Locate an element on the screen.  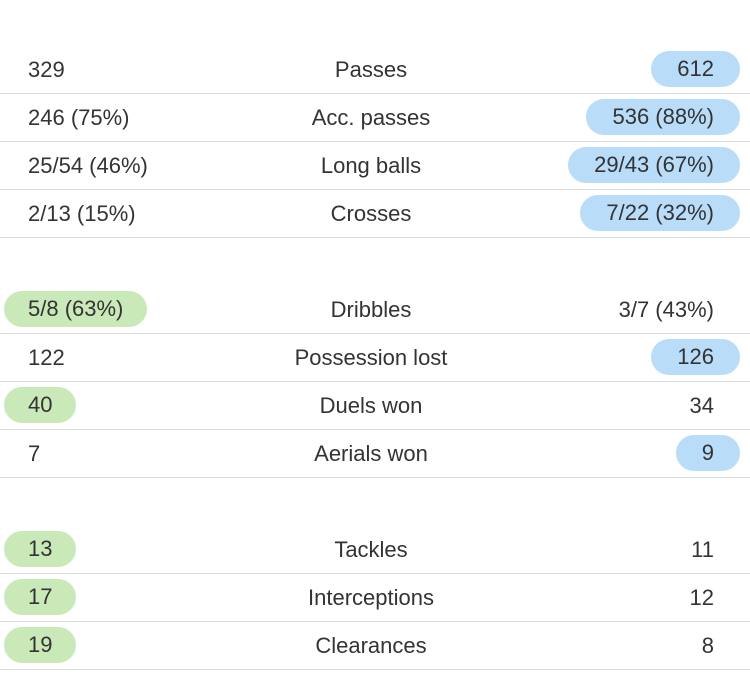
stat-row-clearances: 19 Clearances 8 is located at coordinates (375, 646).